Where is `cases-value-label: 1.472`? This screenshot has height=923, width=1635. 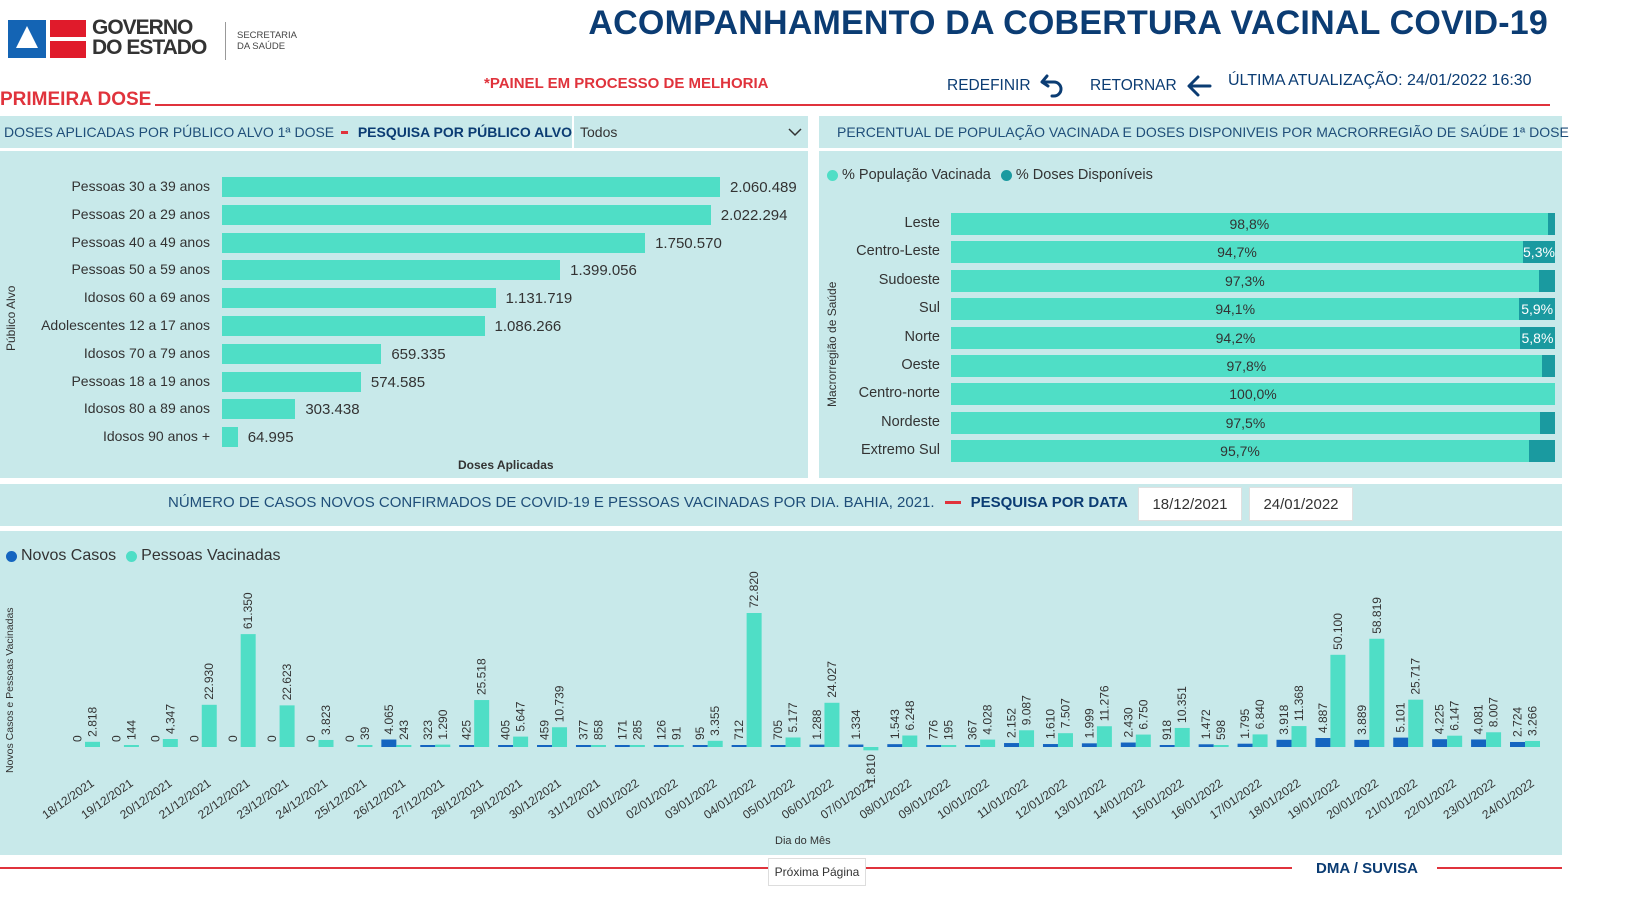
cases-value-label: 1.472 is located at coordinates (1206, 724).